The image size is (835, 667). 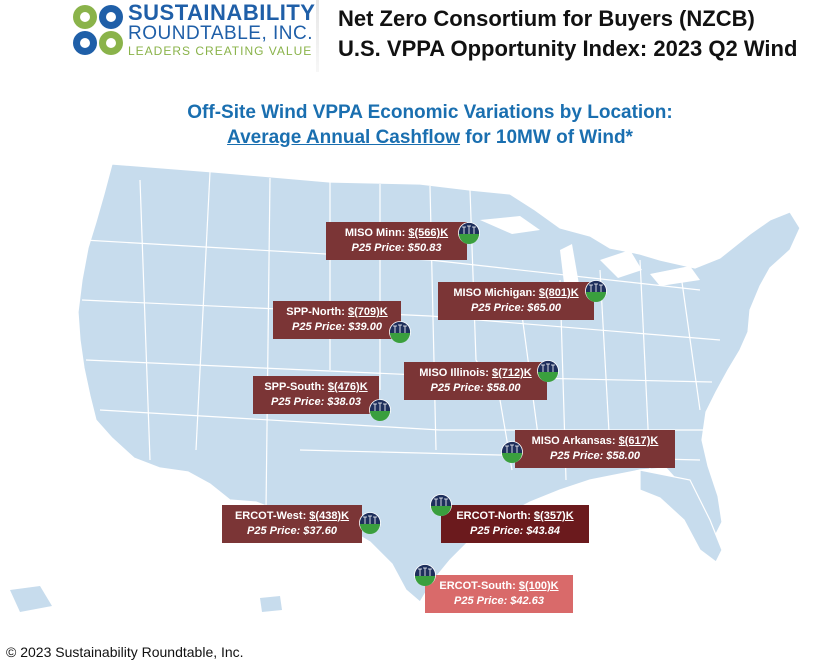 I want to click on label-cashflow: $(801)K, so click(x=558, y=293).